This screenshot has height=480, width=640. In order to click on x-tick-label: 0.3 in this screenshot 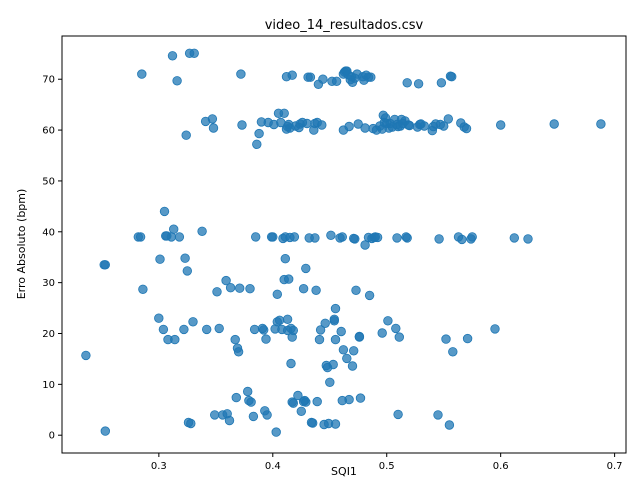, I will do `click(159, 466)`.